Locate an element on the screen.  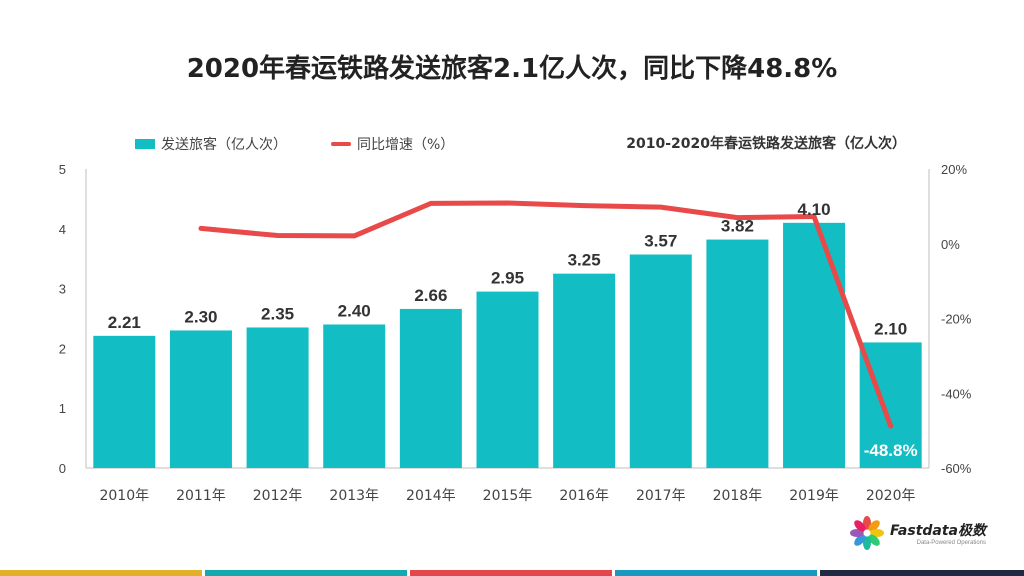
brand-logo: Fastdata极数 Data-Powered Operations is located at coordinates (917, 533).